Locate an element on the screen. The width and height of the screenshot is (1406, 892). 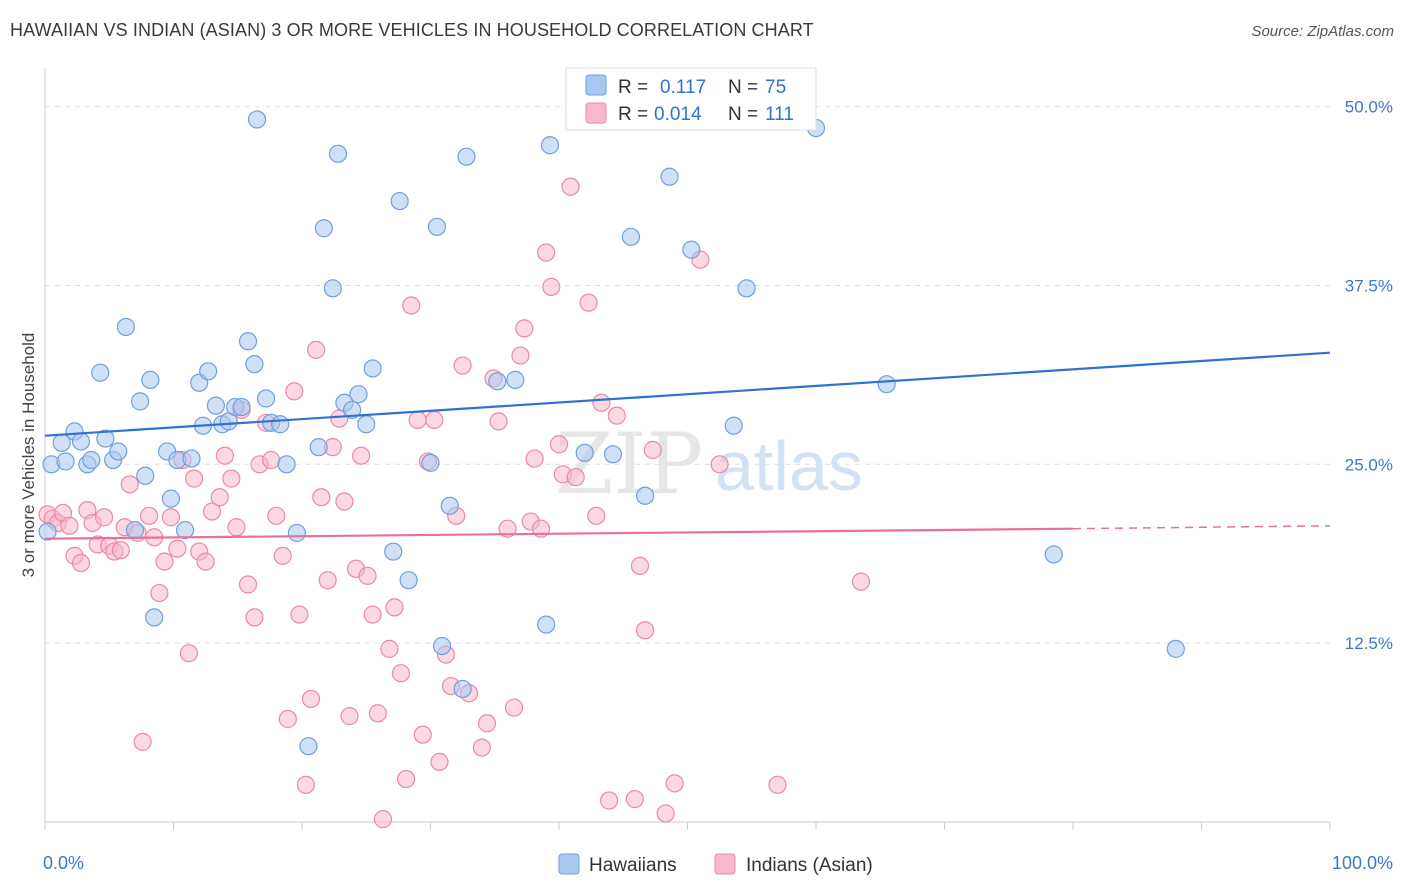
bottom-swatch-hawaiians is located at coordinates (569, 864).